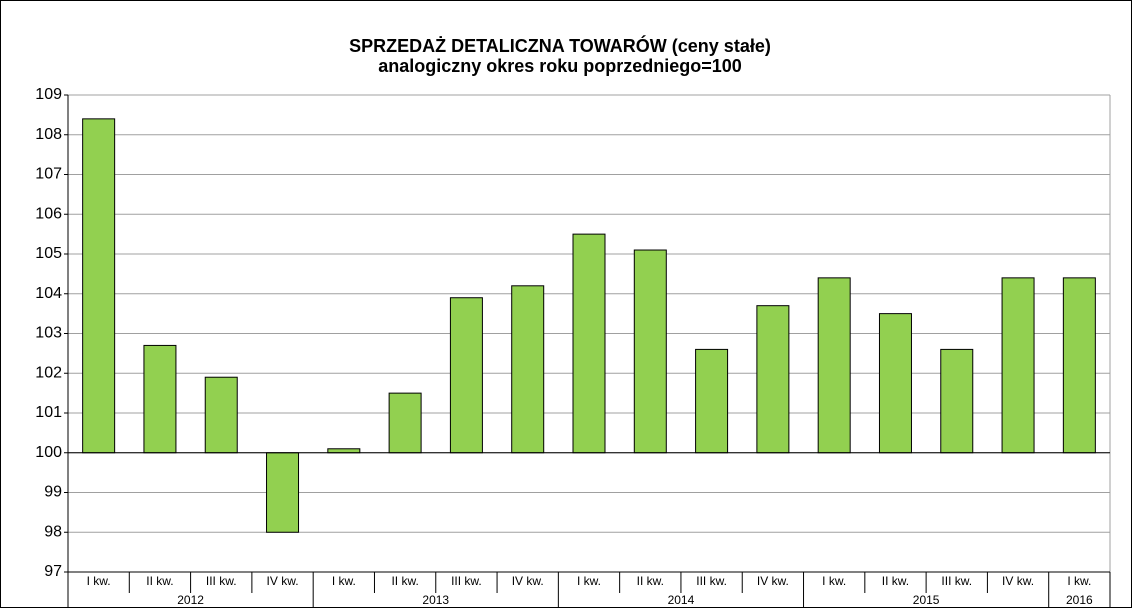  Describe the element at coordinates (48, 134) in the screenshot. I see `y-tick-label: 108` at that location.